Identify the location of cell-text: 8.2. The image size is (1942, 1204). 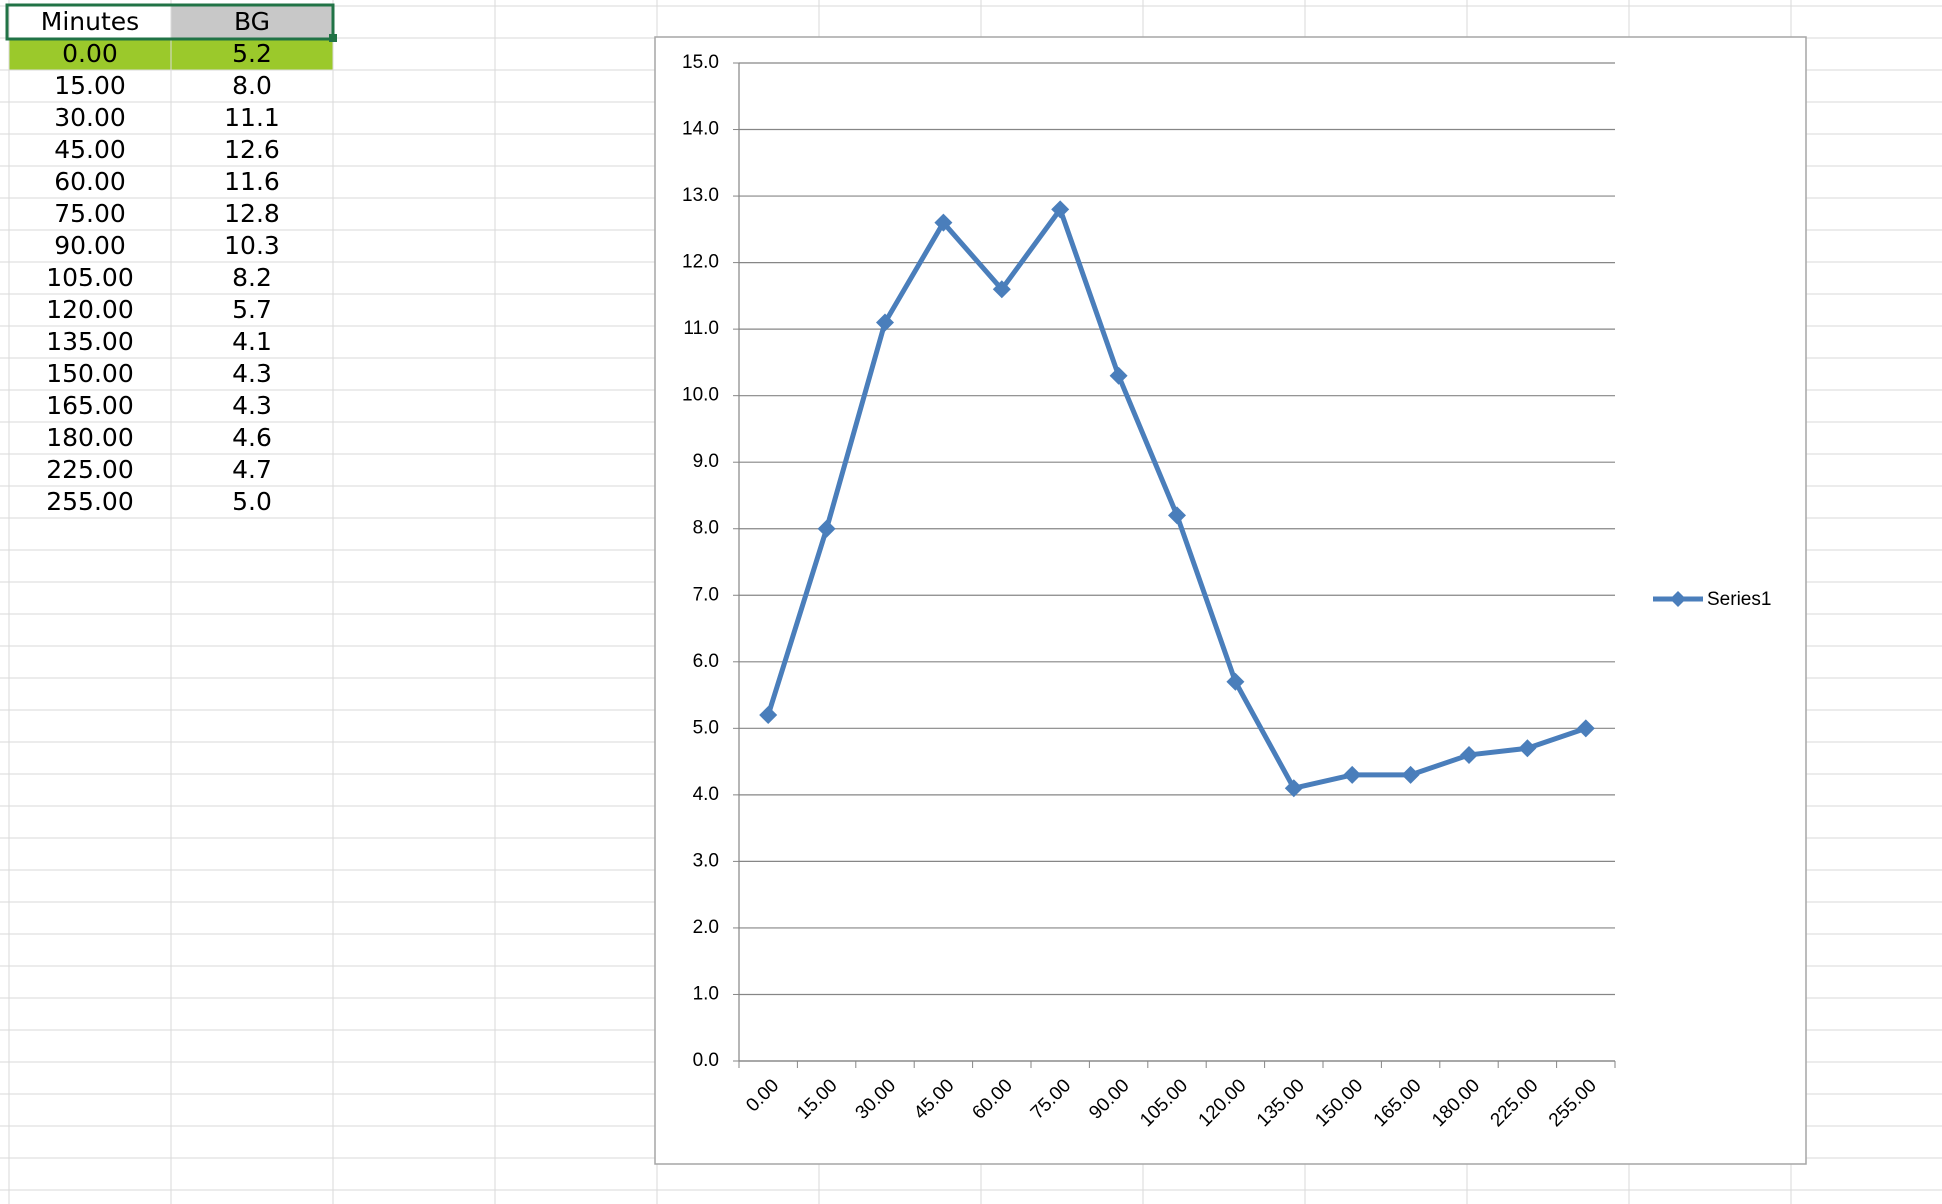
(252, 277).